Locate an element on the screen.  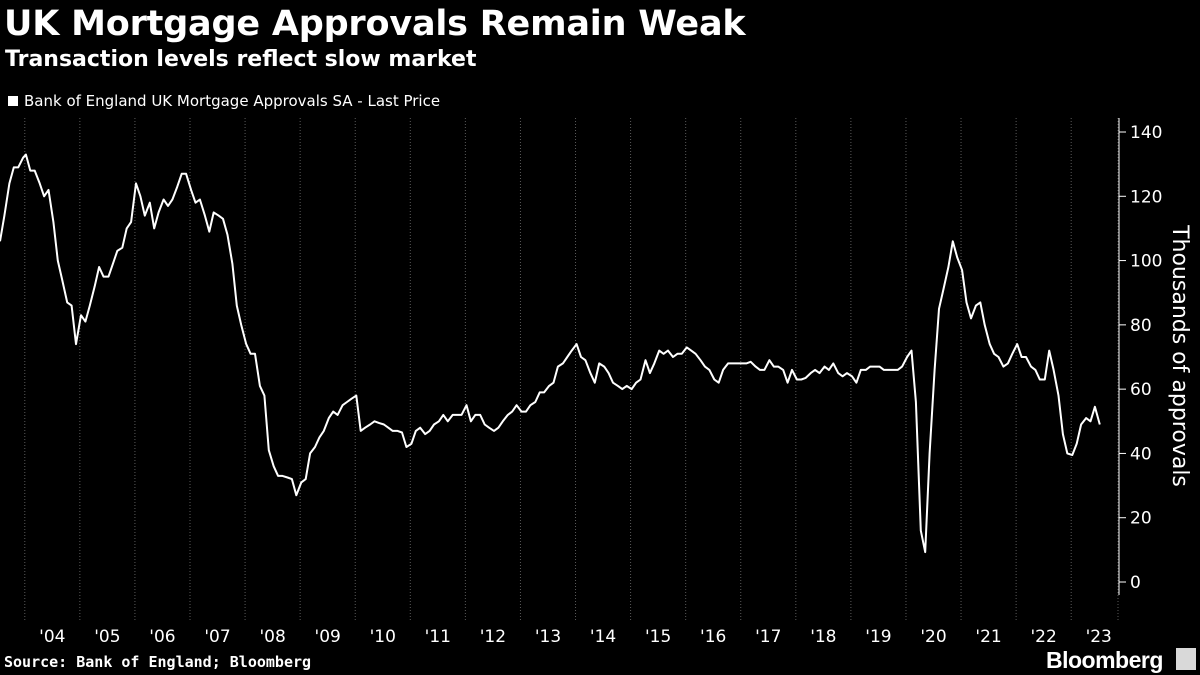
source-note: Source: Bank of England; Bloomberg is located at coordinates (158, 662).